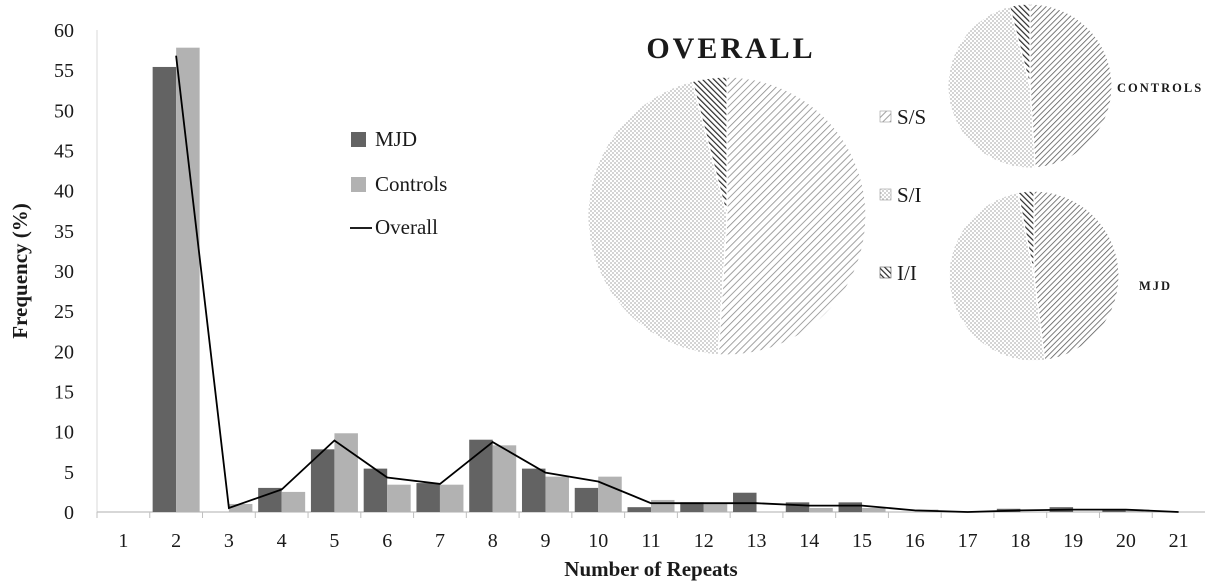  What do you see at coordinates (64, 71) in the screenshot?
I see `y-tick-label: 55` at bounding box center [64, 71].